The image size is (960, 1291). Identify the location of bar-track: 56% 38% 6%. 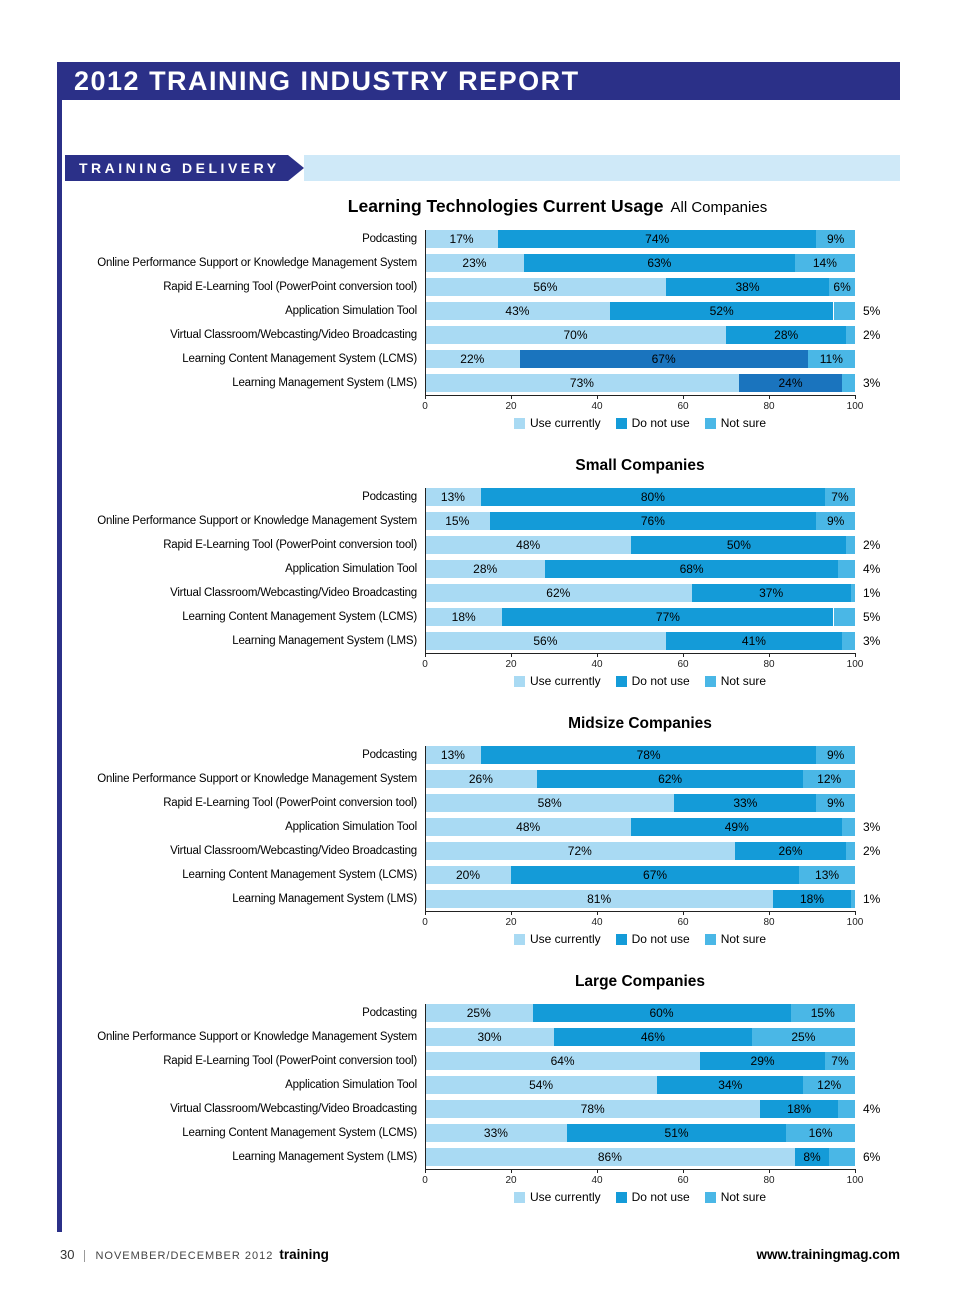
(640, 287).